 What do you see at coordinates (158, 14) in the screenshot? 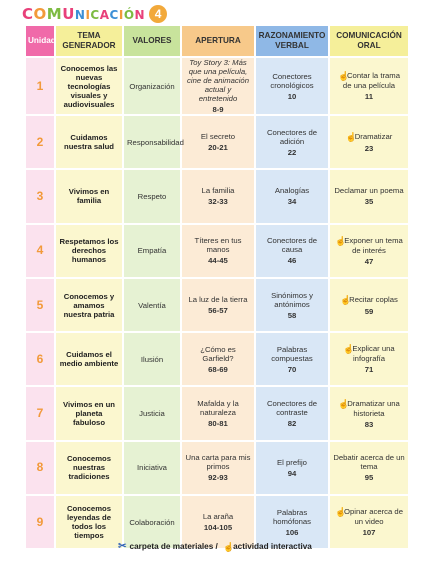
I see `unit-number-badge: 4` at bounding box center [158, 14].